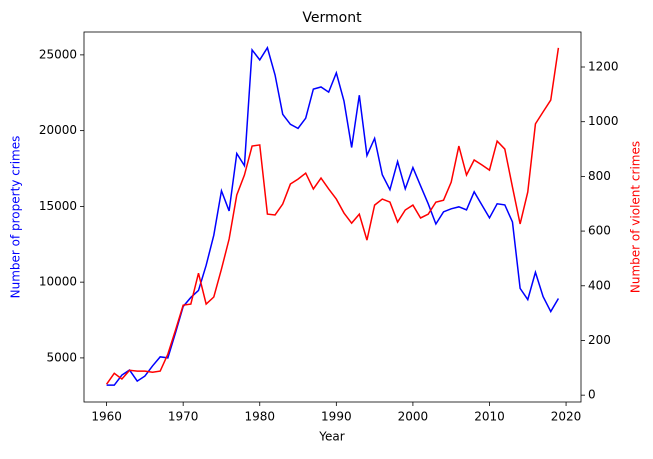  Describe the element at coordinates (636, 217) in the screenshot. I see `y2-axis-label: Number of violent crimes` at that location.